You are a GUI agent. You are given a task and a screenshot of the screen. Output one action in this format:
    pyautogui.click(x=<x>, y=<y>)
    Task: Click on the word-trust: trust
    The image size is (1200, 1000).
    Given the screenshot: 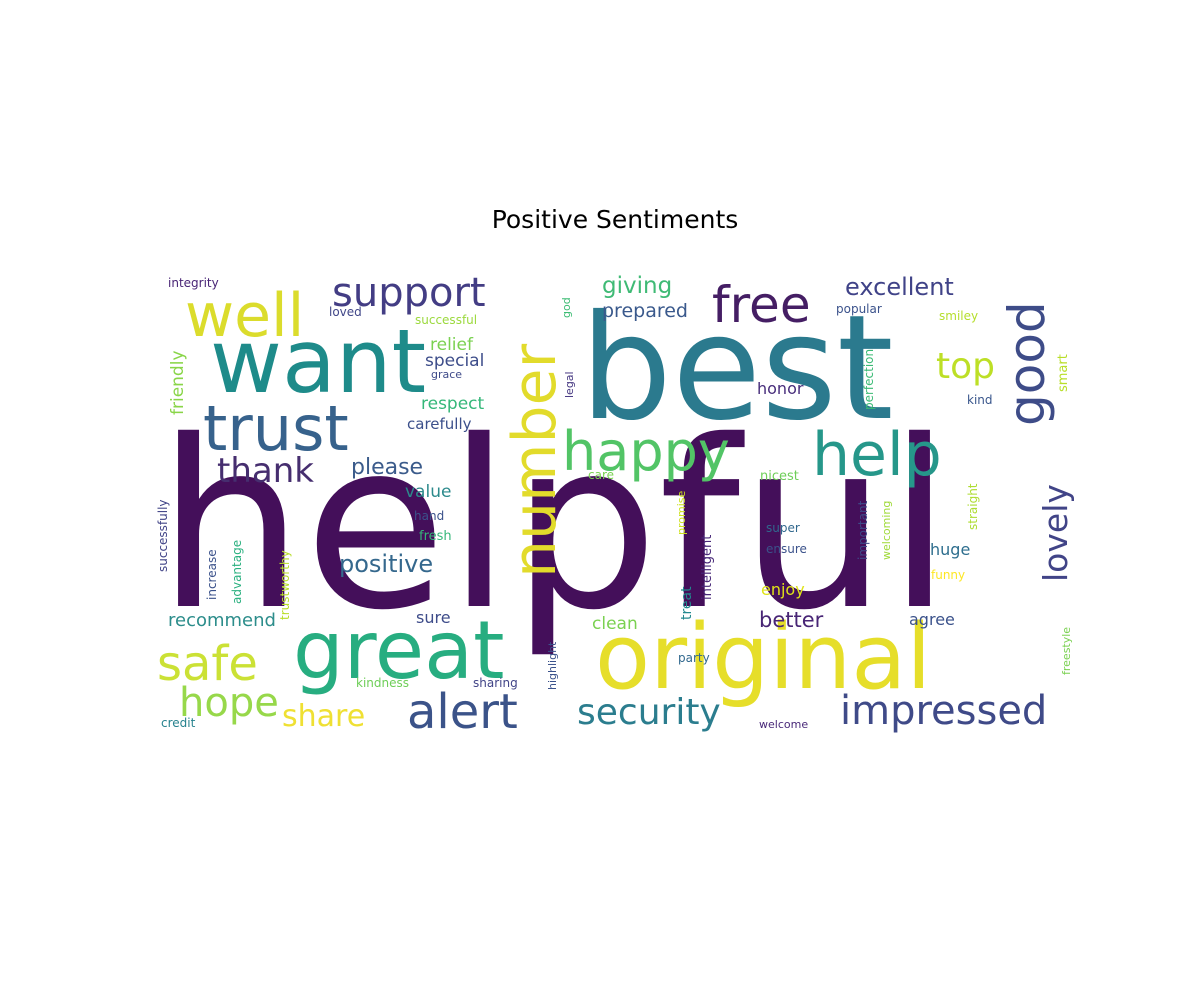 What is the action you would take?
    pyautogui.click(x=276, y=428)
    